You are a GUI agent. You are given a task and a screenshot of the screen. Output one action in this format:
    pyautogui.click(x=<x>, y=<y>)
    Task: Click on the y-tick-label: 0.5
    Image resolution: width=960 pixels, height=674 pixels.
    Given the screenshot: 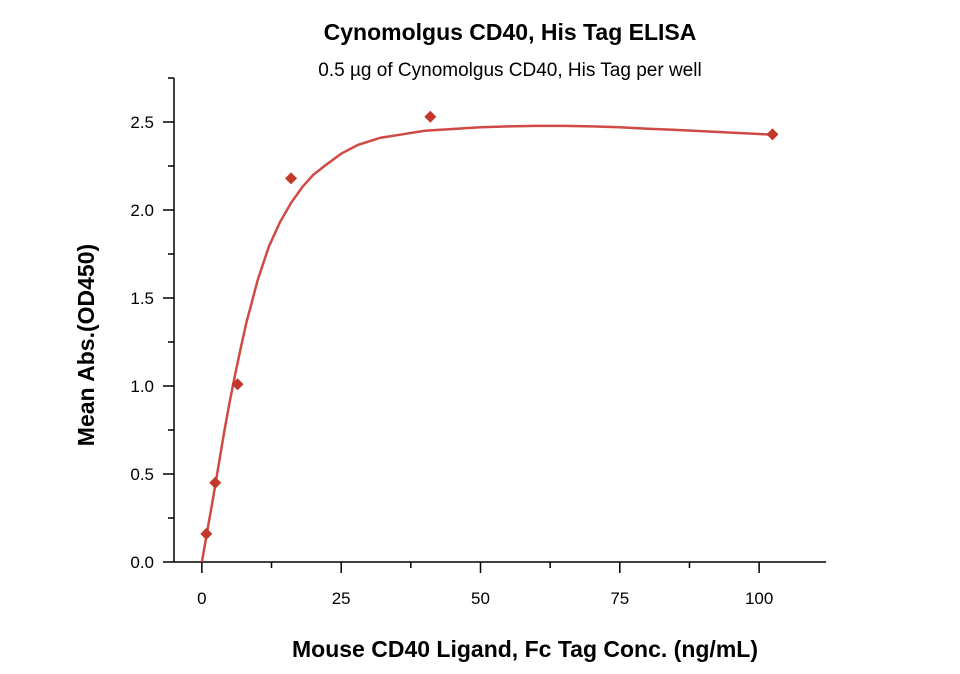 What is the action you would take?
    pyautogui.click(x=142, y=474)
    